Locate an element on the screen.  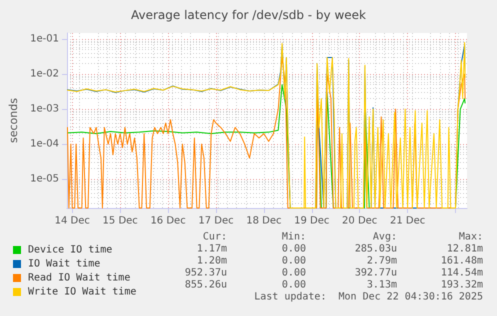
x-tick-label: 21 Dec is located at coordinates (408, 221).